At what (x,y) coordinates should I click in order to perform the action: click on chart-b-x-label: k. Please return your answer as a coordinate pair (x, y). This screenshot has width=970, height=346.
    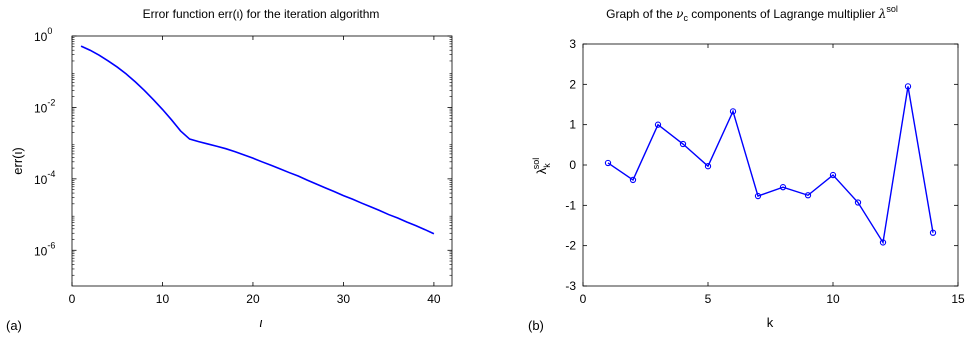
    Looking at the image, I should click on (770, 322).